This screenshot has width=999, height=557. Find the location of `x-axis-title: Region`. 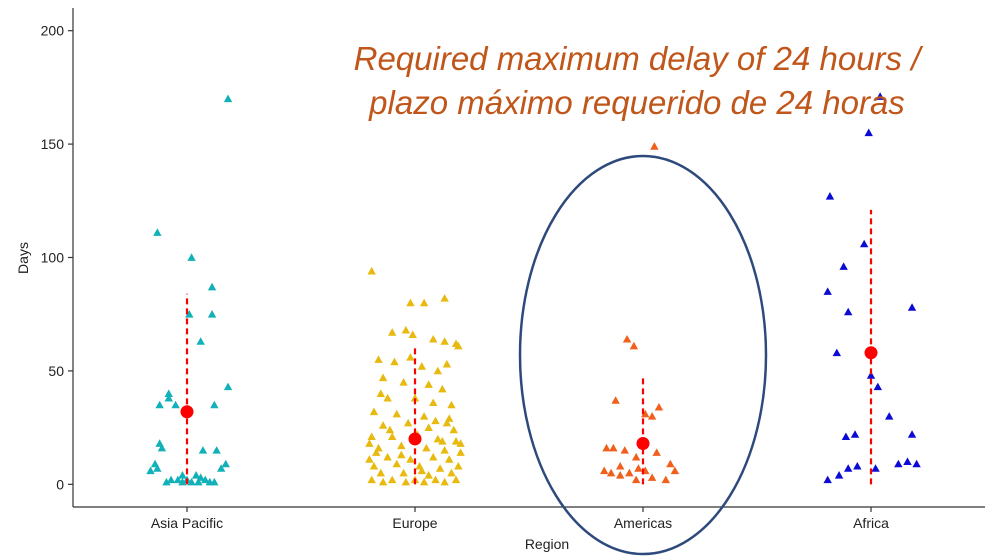

x-axis-title: Region is located at coordinates (547, 544).